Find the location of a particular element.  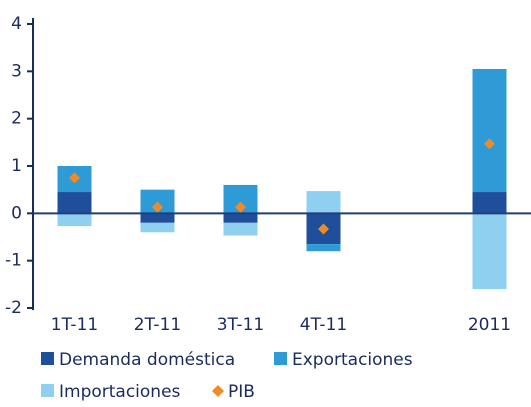

y-tick-label: 3 is located at coordinates (16, 71).